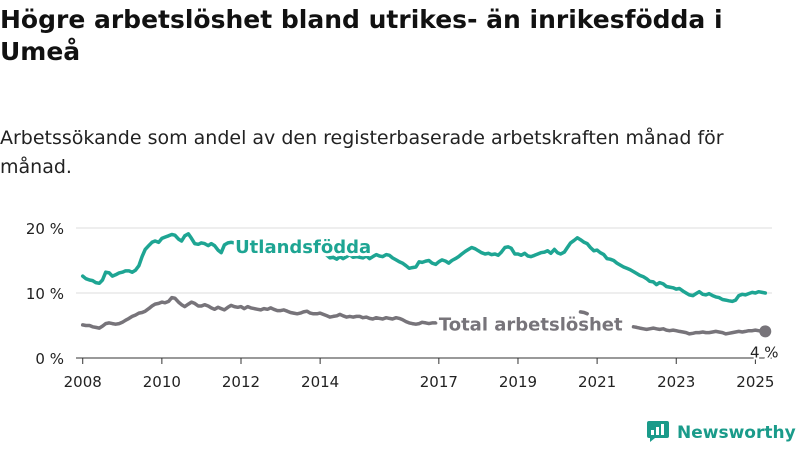  I want to click on x-tick-label: 2010, so click(162, 382).